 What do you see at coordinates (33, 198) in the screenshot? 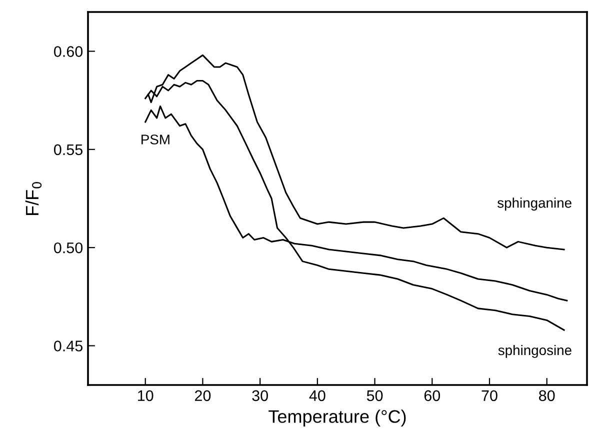
I see `y-axis-title: F/F$_{0}$` at bounding box center [33, 198].